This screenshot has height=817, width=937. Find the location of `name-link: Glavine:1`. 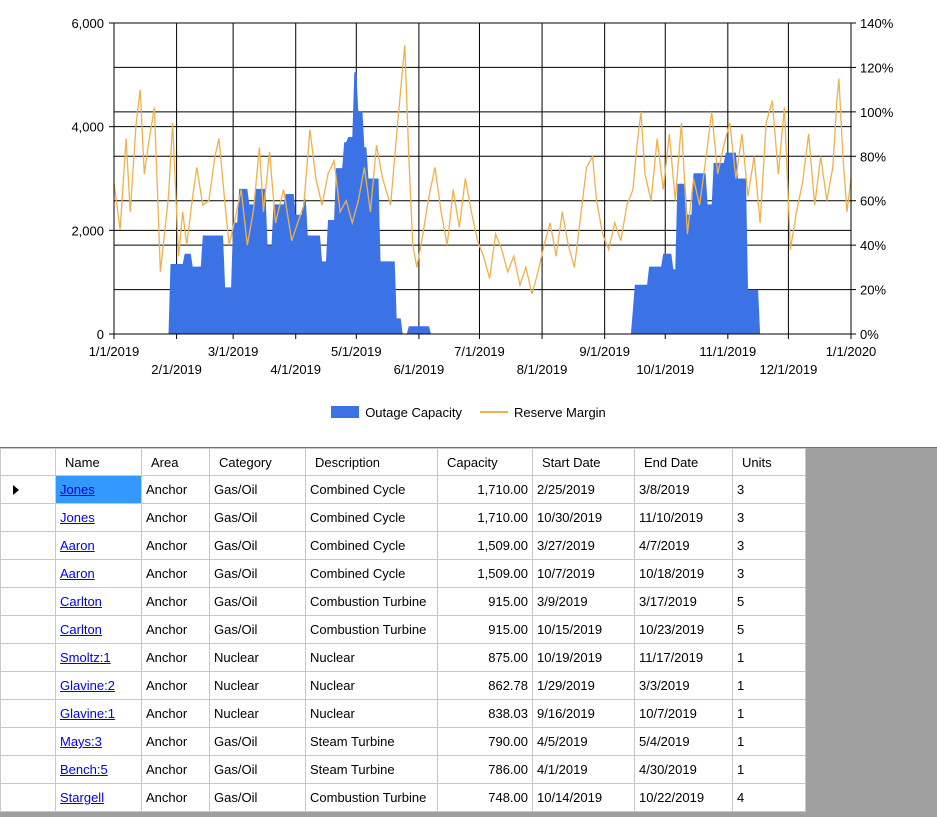

name-link: Glavine:1 is located at coordinates (98, 713).